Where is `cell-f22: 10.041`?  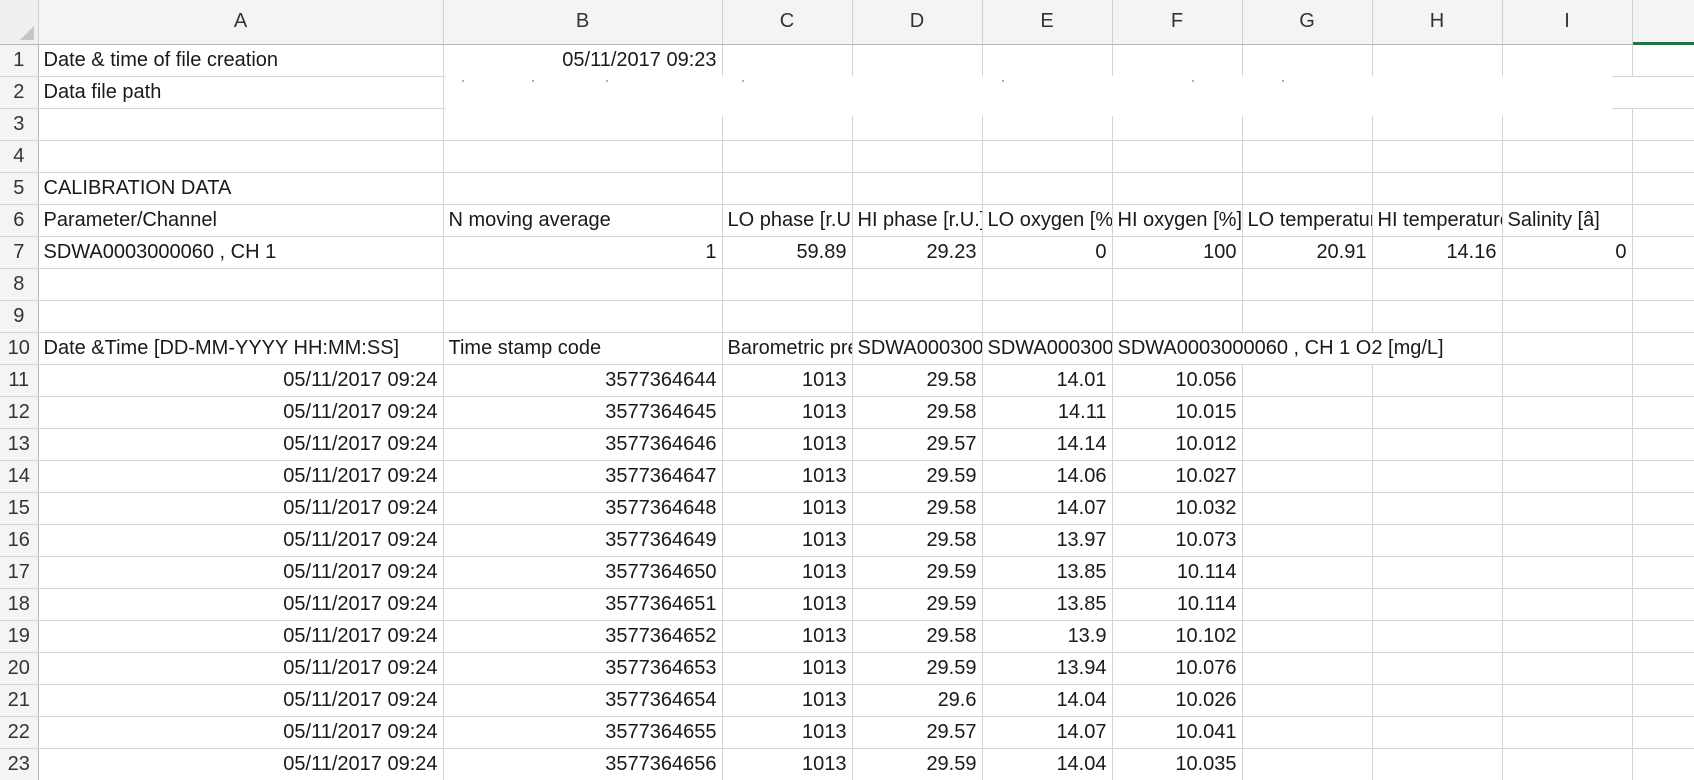 cell-f22: 10.041 is located at coordinates (1177, 732).